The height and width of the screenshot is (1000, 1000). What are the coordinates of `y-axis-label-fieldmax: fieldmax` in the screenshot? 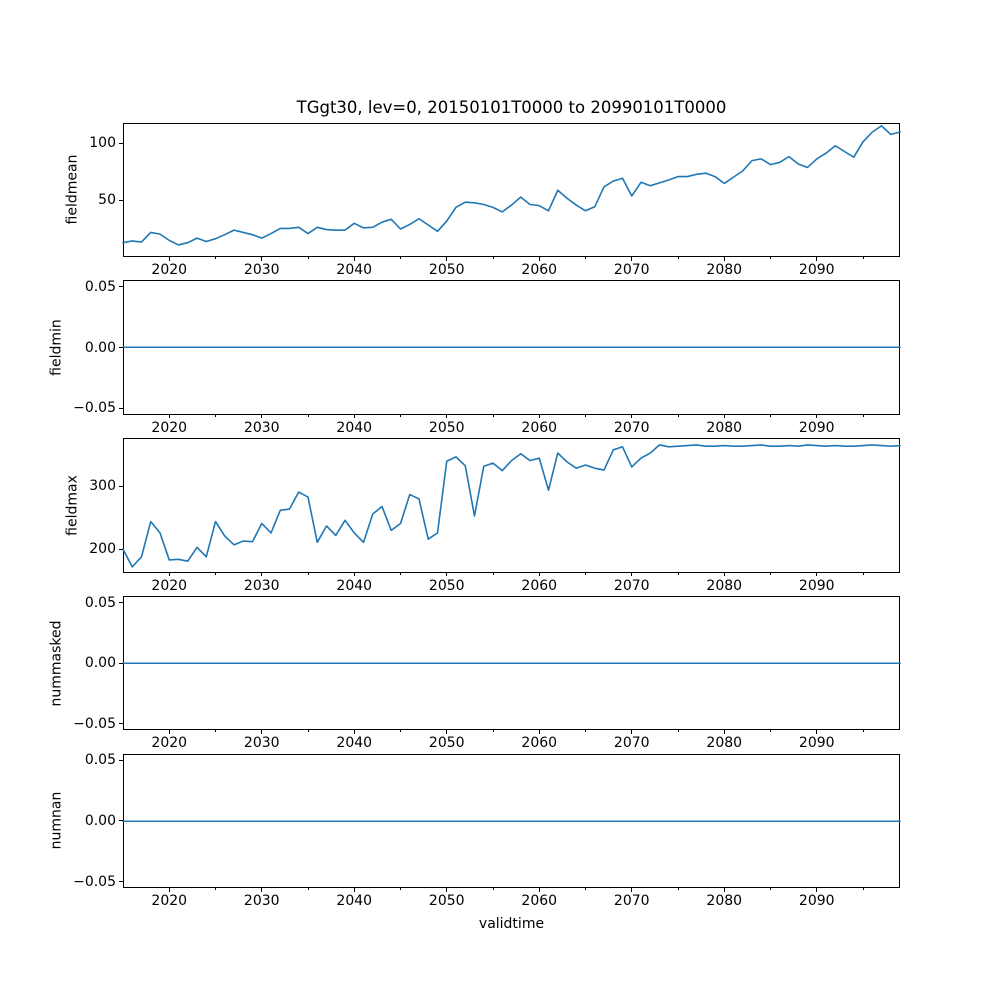 It's located at (72, 505).